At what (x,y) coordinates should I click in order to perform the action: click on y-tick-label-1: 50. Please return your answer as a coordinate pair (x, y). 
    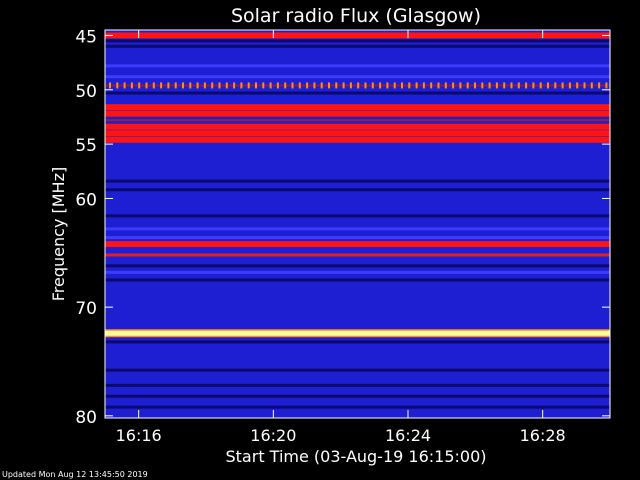
    Looking at the image, I should click on (86, 92).